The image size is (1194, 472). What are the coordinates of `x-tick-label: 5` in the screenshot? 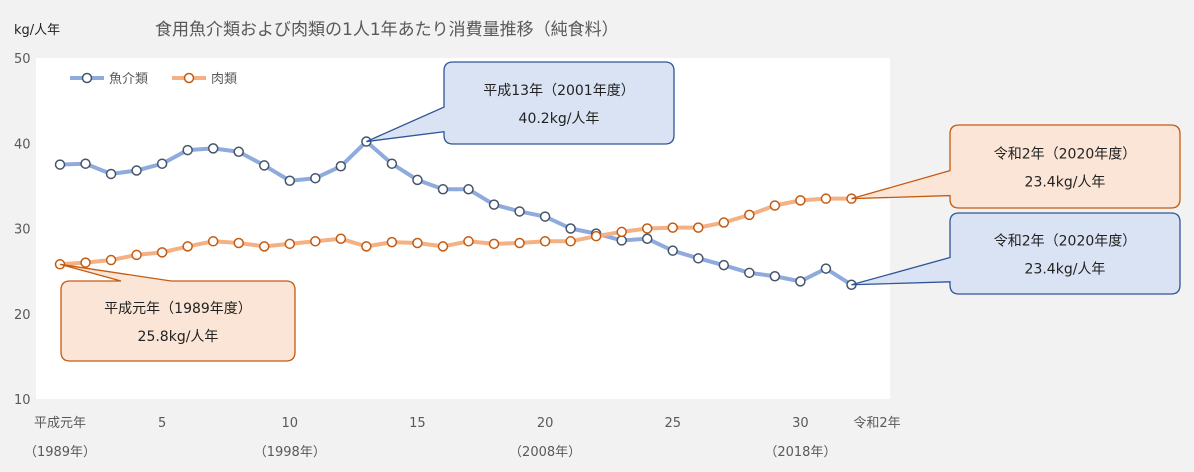 It's located at (162, 423).